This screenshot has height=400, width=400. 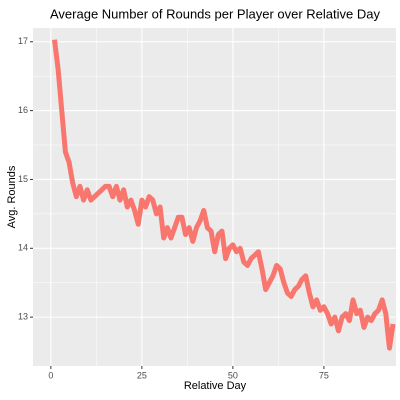 I want to click on y-axis-title: Avg. Rounds, so click(x=12, y=196).